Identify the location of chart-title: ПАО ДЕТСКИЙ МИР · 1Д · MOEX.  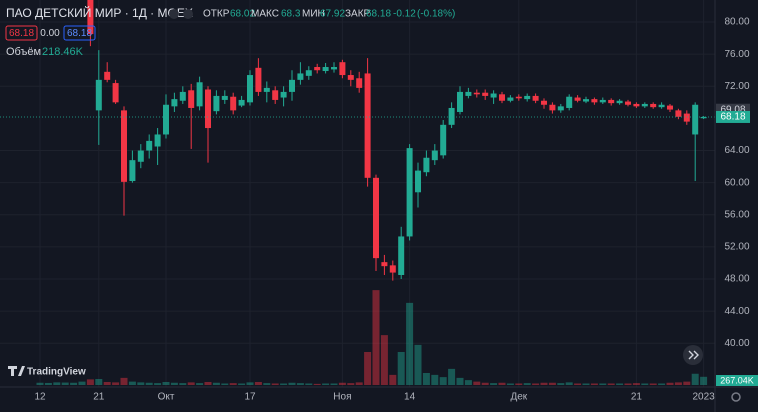
(99, 12).